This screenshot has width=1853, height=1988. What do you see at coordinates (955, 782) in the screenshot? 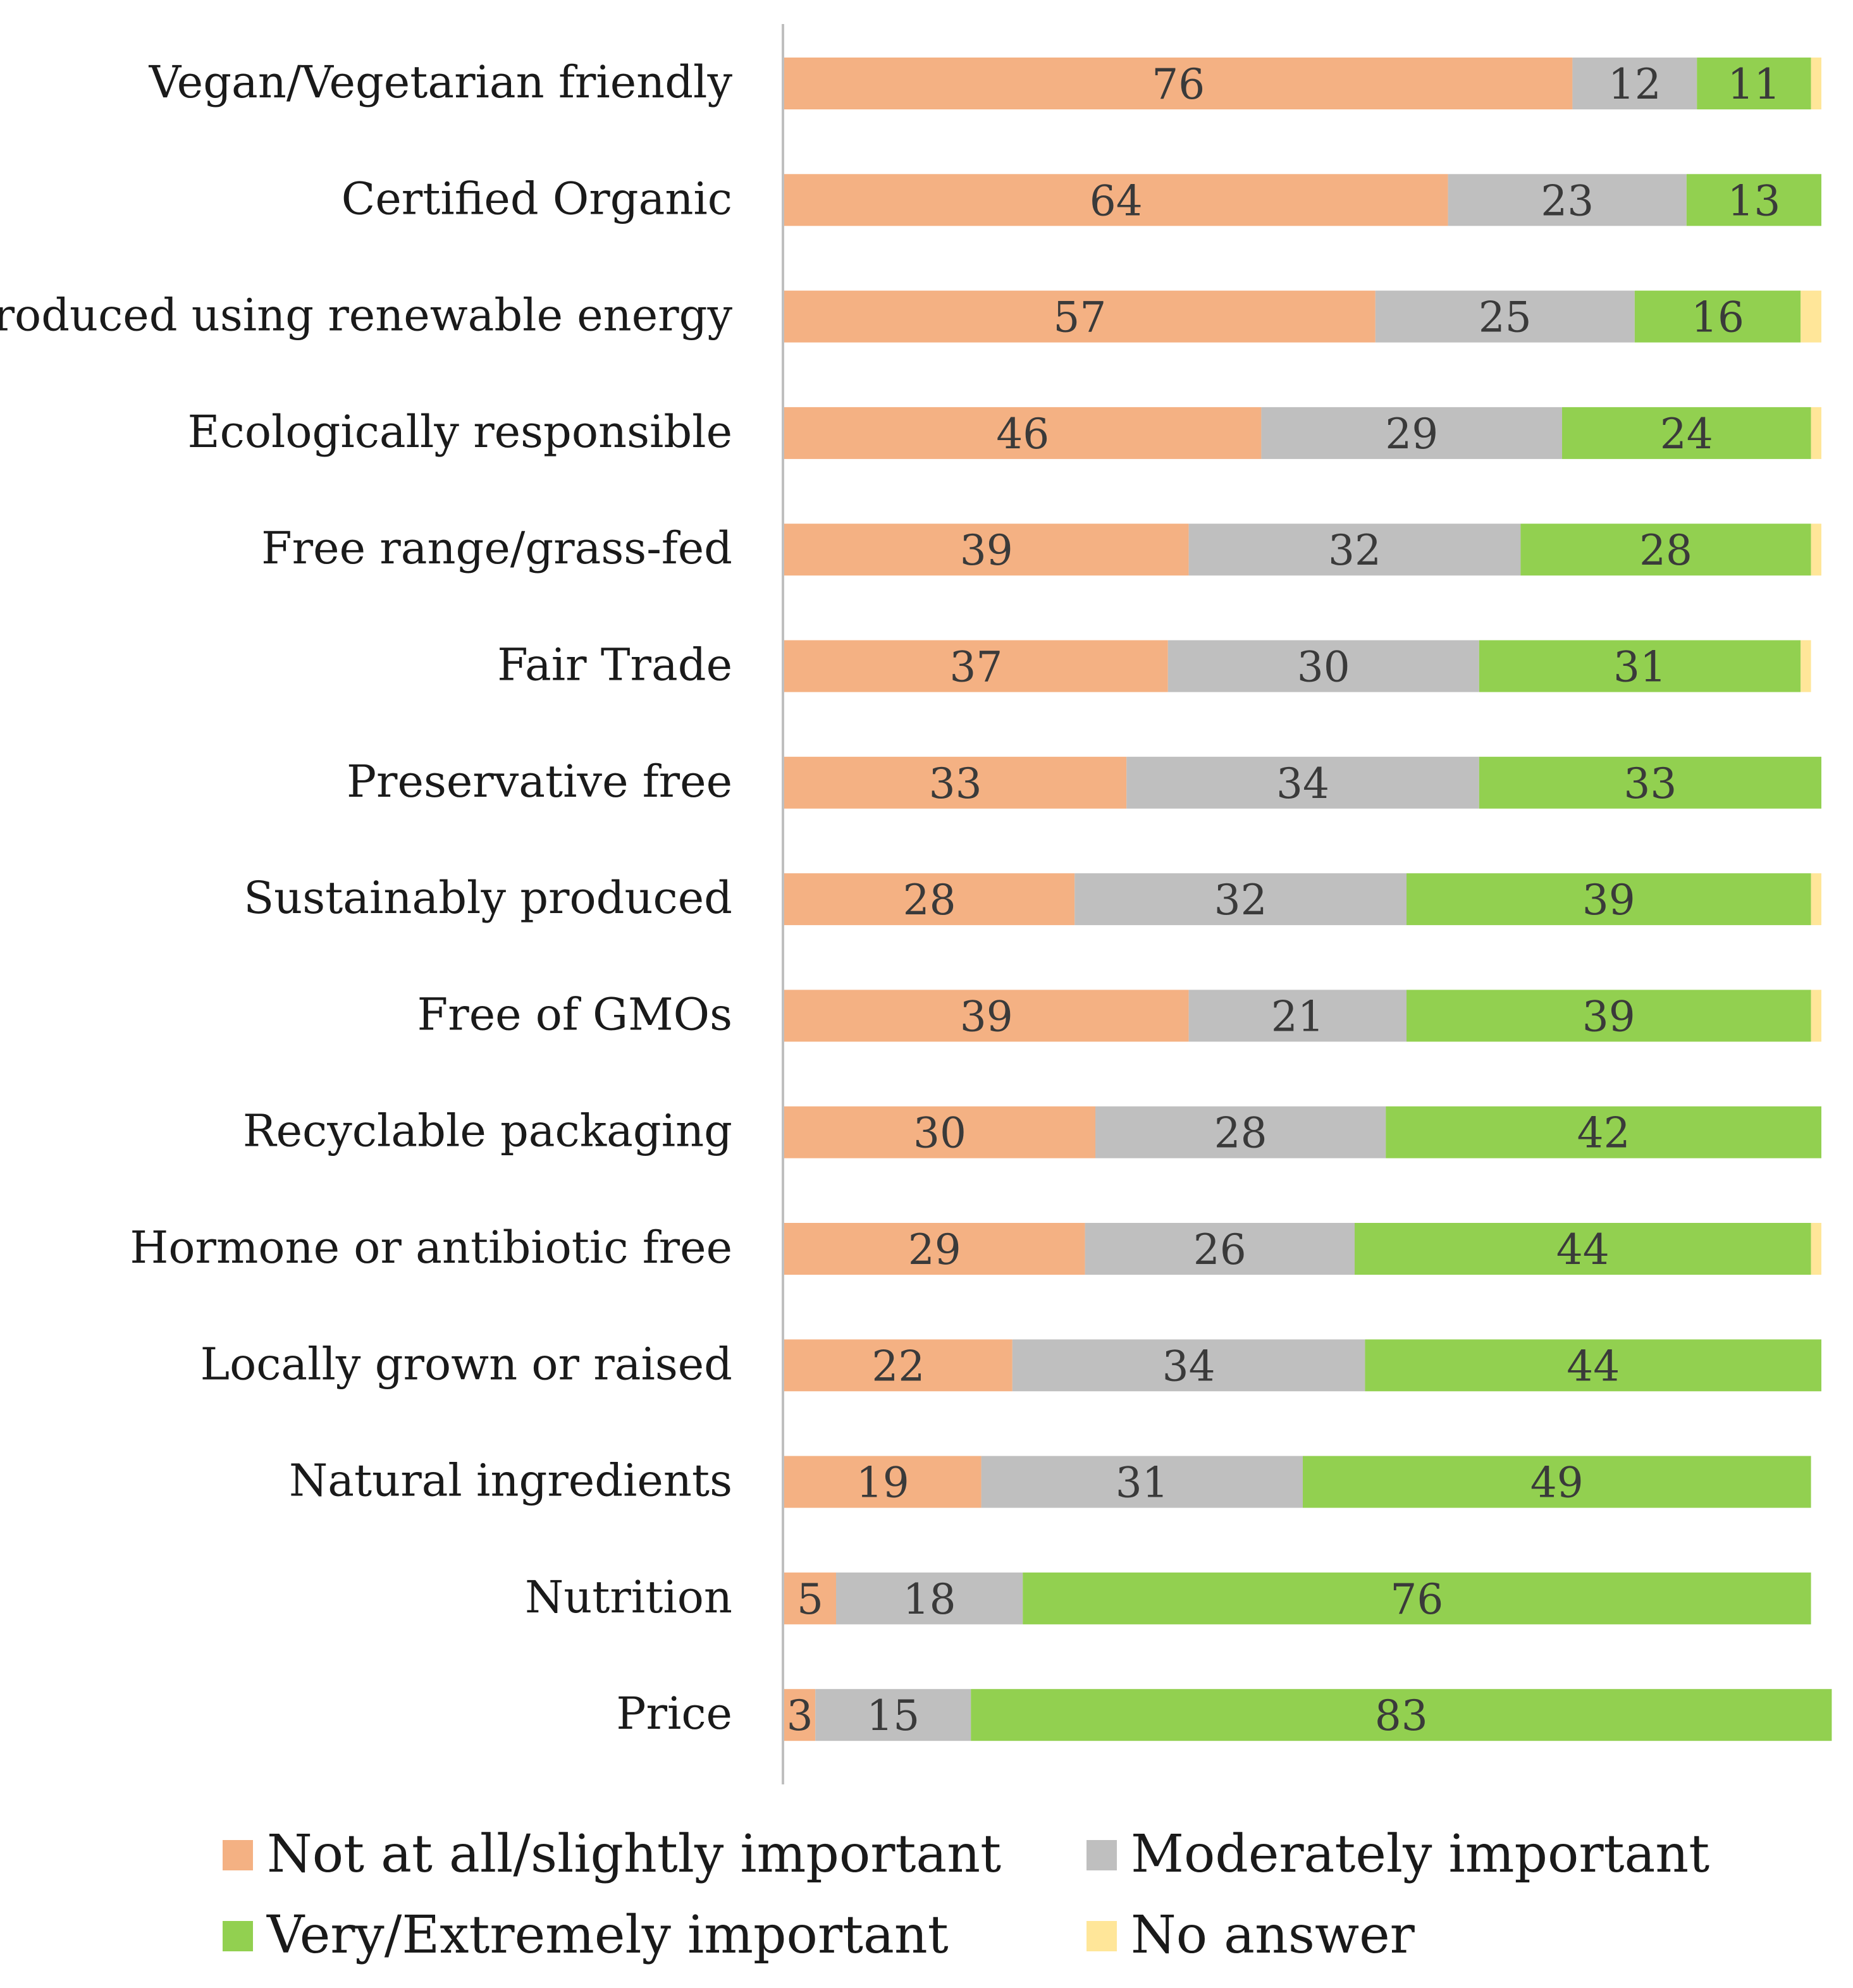
I see `bar-segment-not-at-all-slightly-important-preservative-free` at bounding box center [955, 782].